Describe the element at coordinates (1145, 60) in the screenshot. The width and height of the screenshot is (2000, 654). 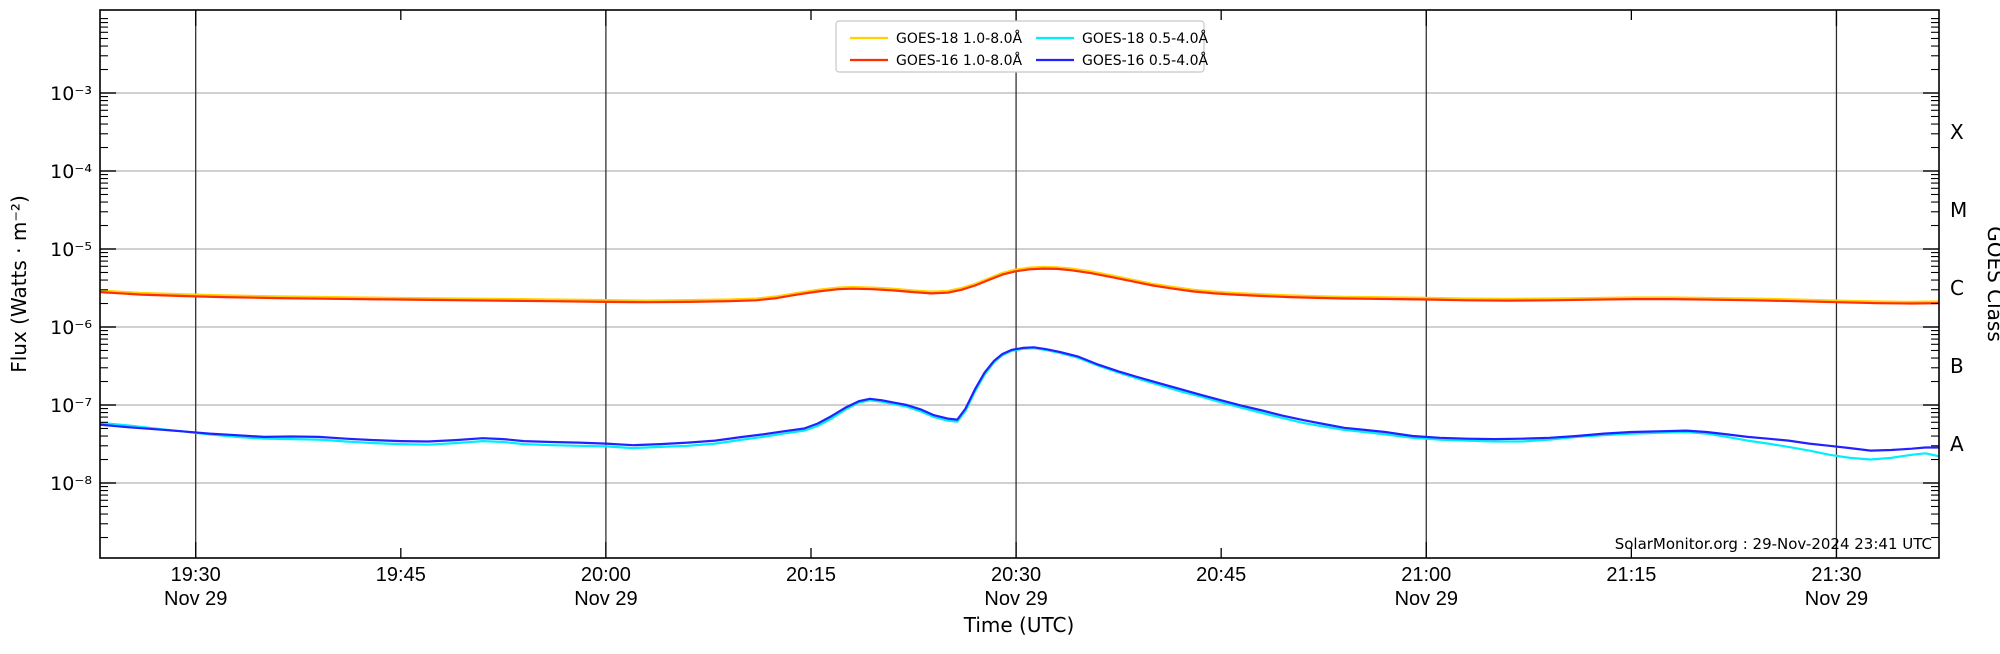
I see `legend-label: GOES-16 0.5-4.0Å` at that location.